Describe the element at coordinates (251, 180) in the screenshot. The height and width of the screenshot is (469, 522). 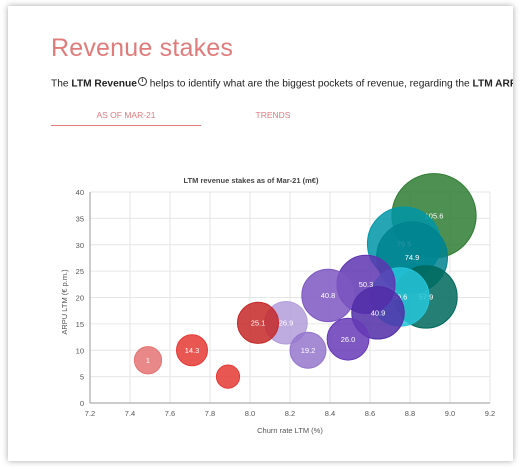
I see `chart-title: LTM revenue stakes as of Mar-21 (m€)` at that location.